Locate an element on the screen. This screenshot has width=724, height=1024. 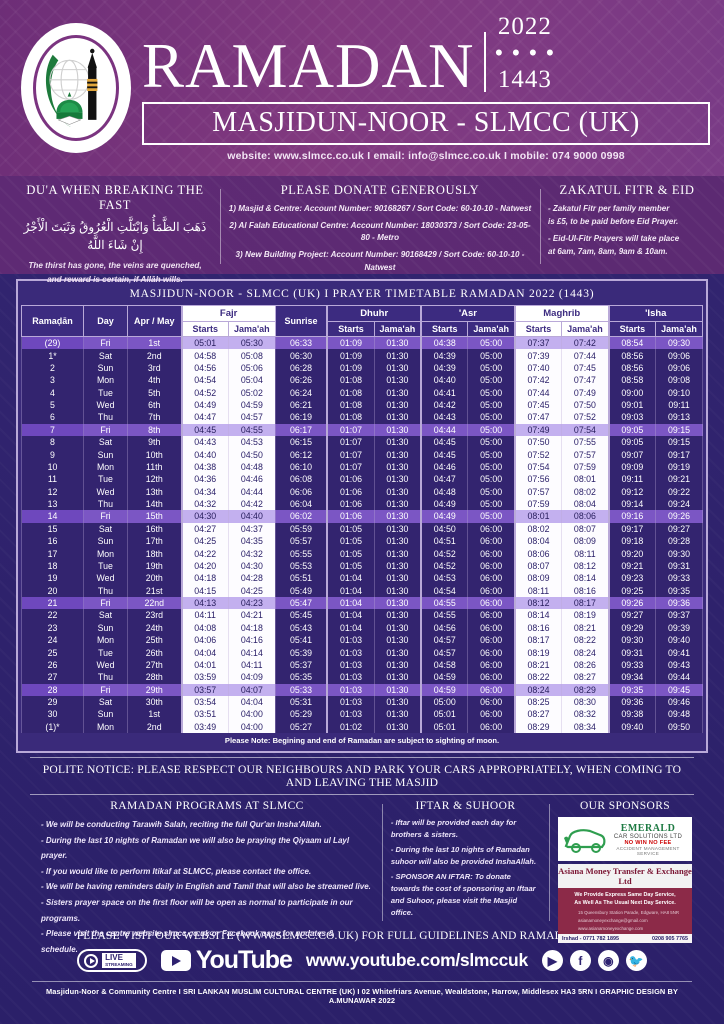
youtube-url: www.youtube.com/slmccuk is located at coordinates (416, 960).